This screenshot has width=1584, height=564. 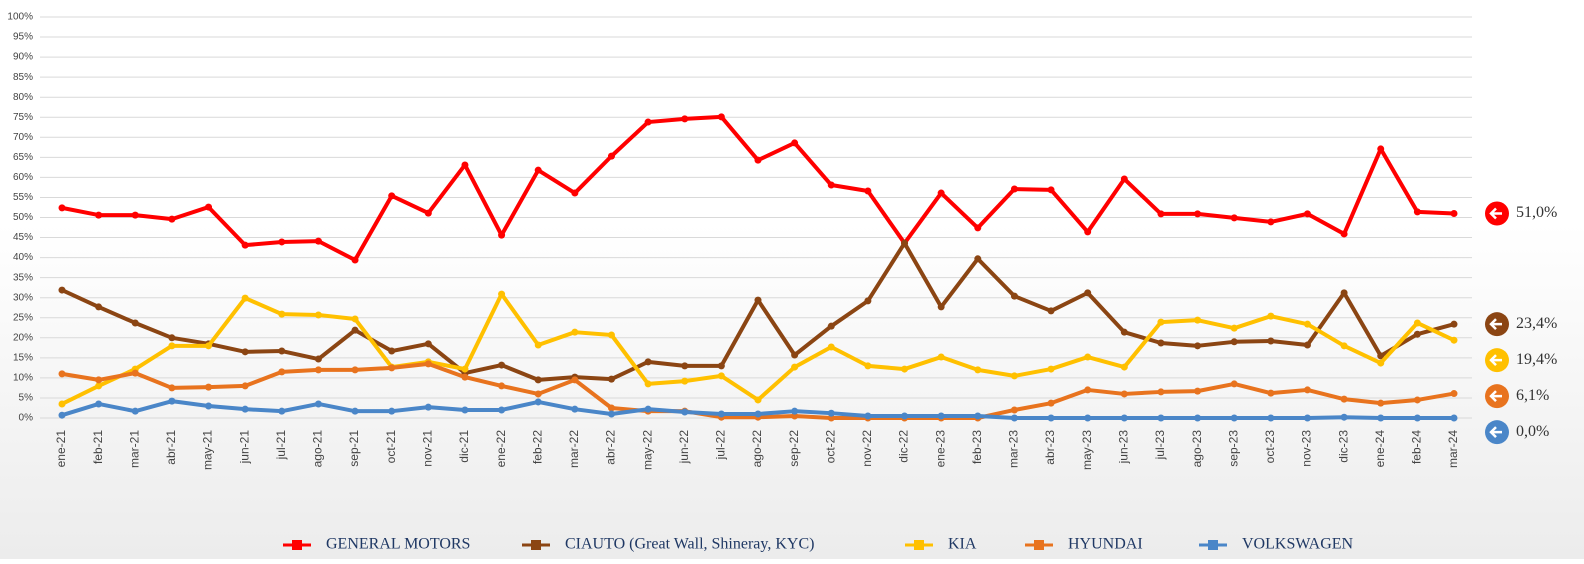 What do you see at coordinates (1417, 447) in the screenshot?
I see `x-tick-label: feb-24` at bounding box center [1417, 447].